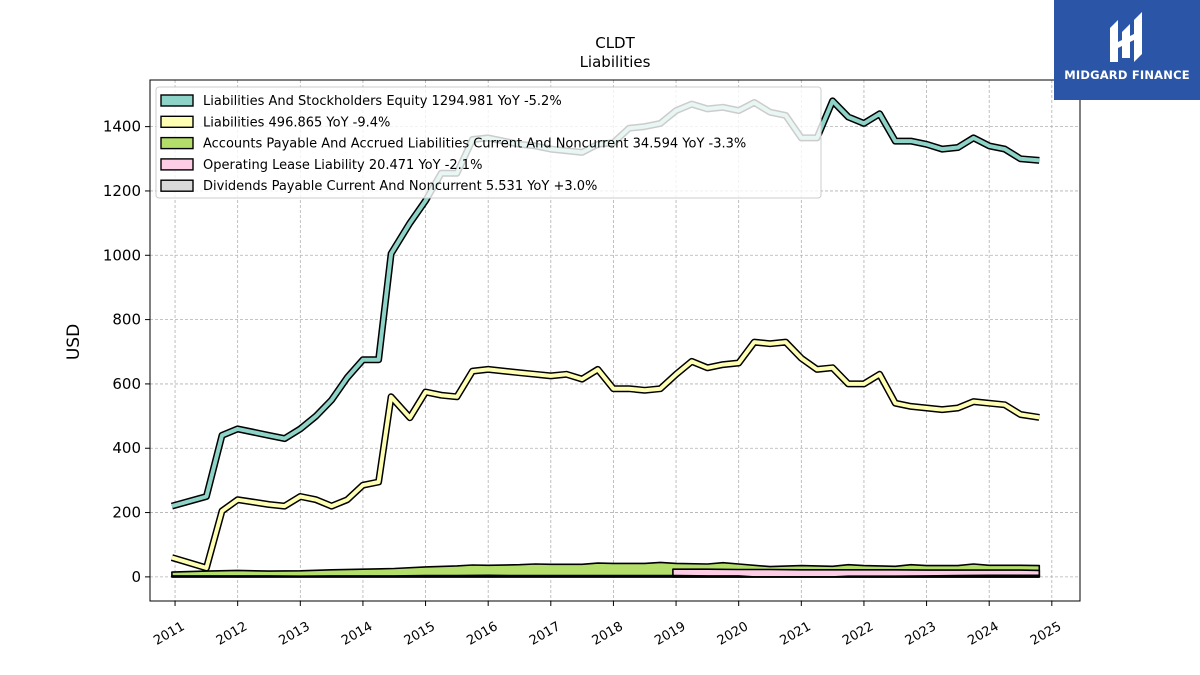  Describe the element at coordinates (294, 634) in the screenshot. I see `x-tick-label: 2013` at that location.